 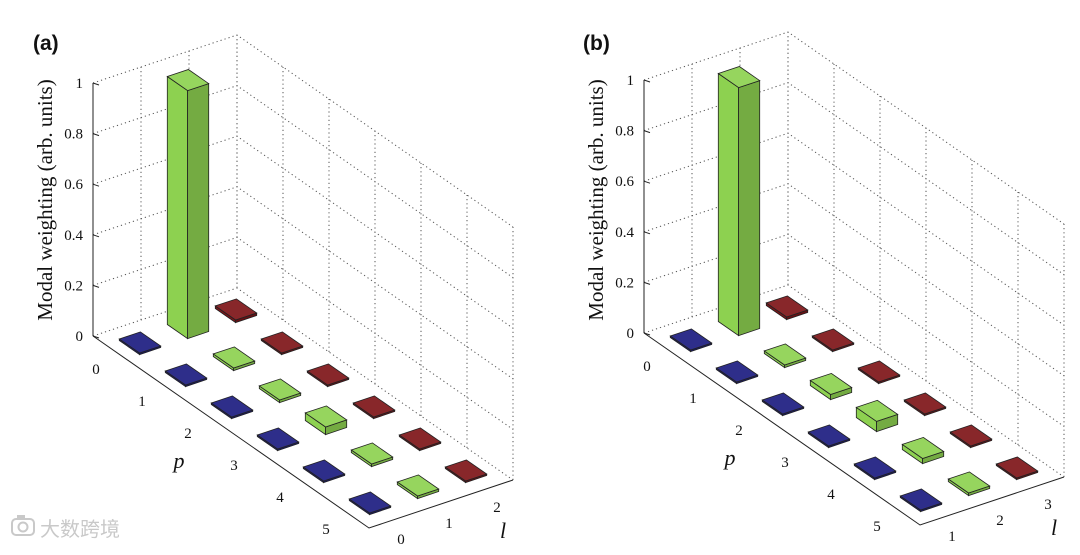 I want to click on p-tick-label: 0, so click(x=96, y=370).